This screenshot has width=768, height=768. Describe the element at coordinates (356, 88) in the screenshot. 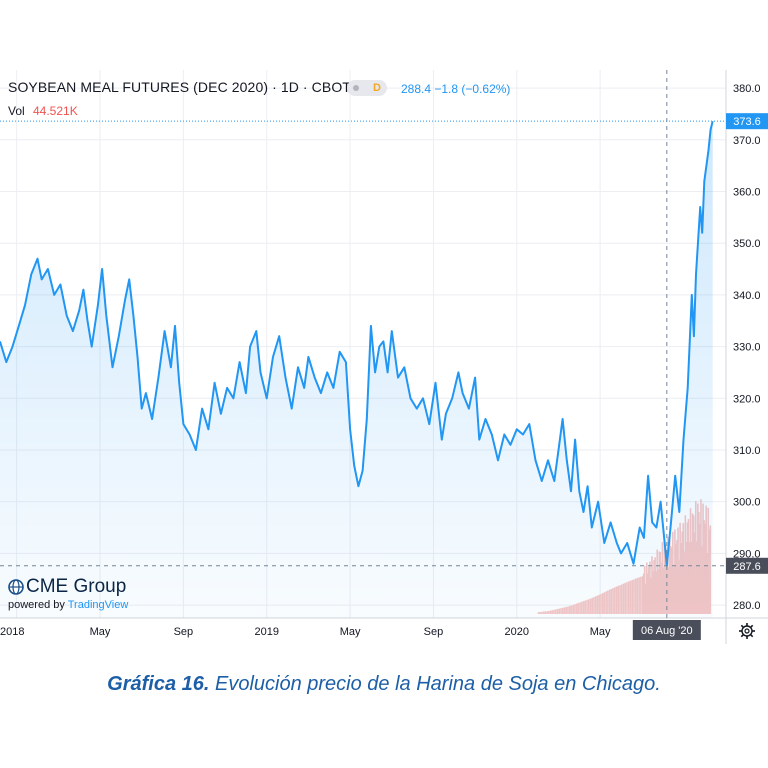

I see `status-dot-icon` at that location.